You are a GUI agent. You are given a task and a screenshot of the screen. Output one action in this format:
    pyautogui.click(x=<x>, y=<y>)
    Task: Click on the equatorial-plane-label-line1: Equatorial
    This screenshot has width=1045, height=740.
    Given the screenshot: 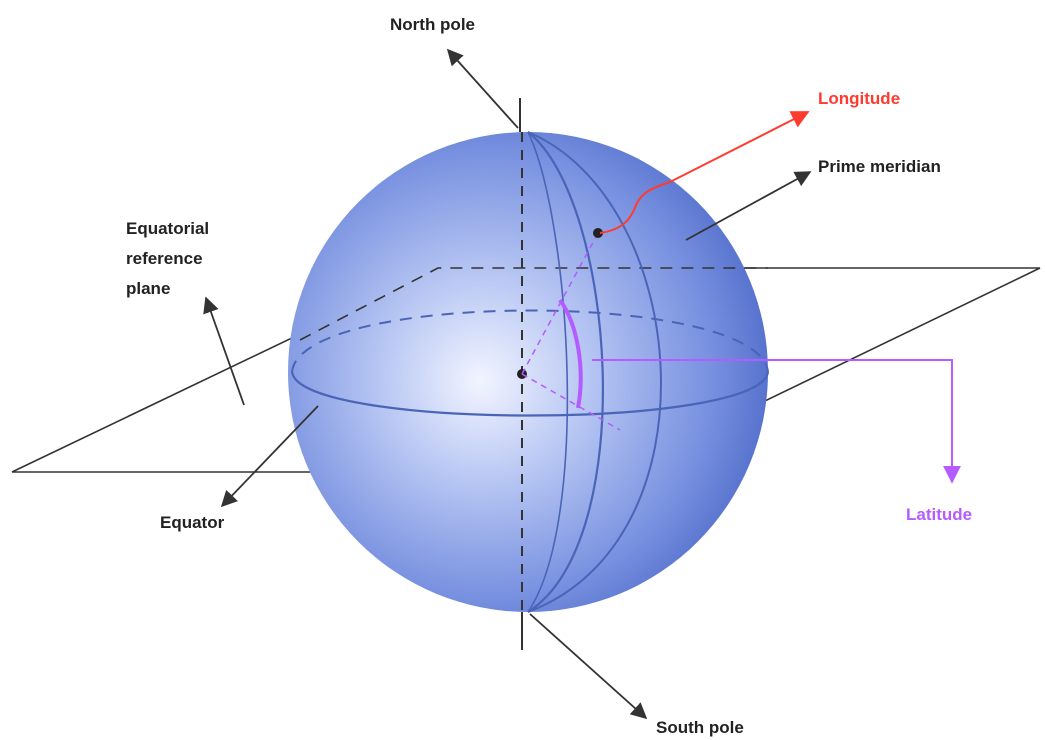 What is the action you would take?
    pyautogui.click(x=167, y=228)
    